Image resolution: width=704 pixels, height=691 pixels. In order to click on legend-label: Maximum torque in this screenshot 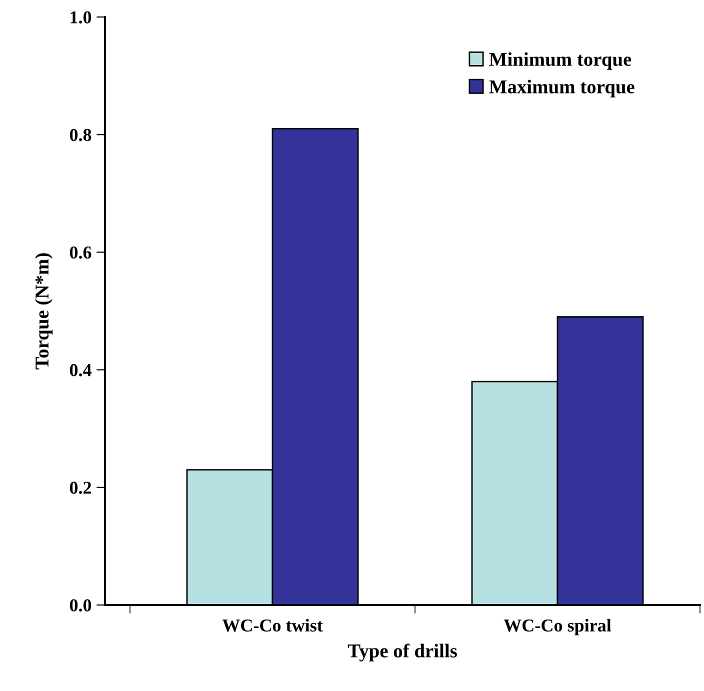, I will do `click(561, 89)`.